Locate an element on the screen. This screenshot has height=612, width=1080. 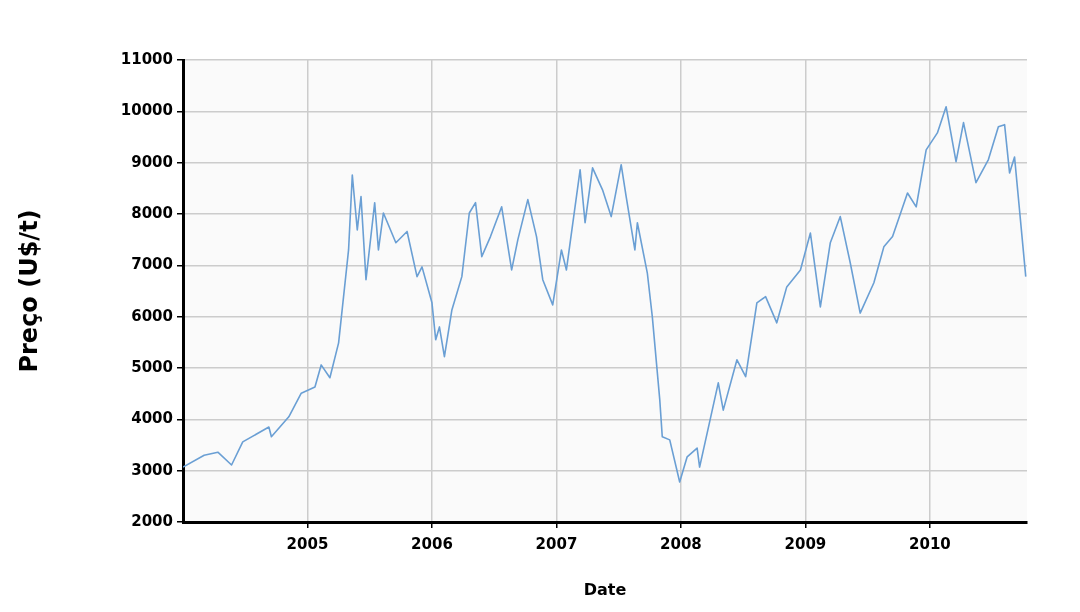
y-tick-label: 3000 is located at coordinates (152, 469).